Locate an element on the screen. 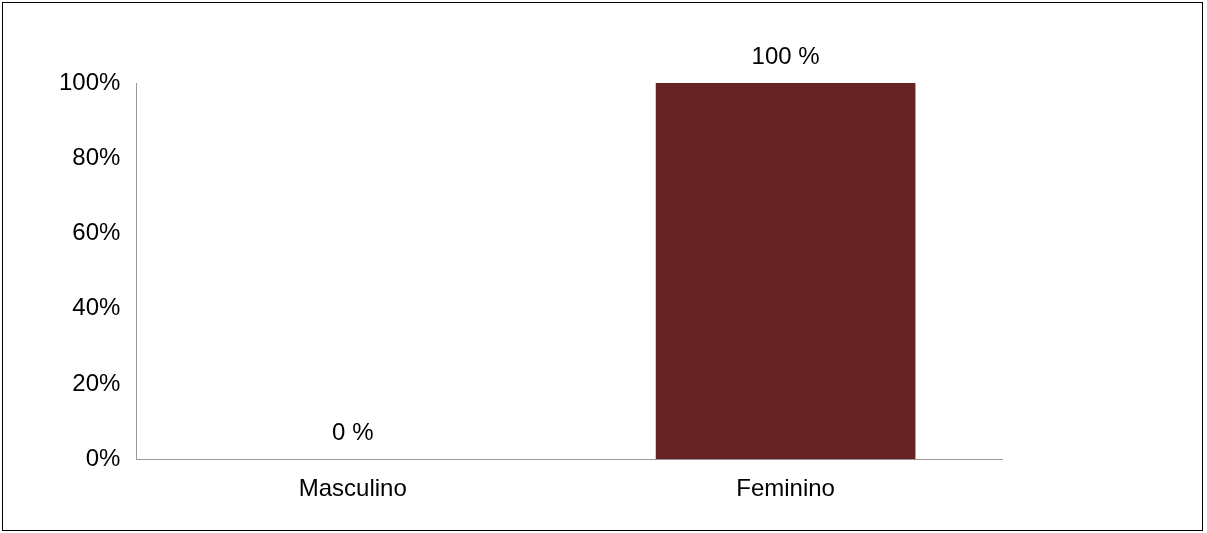 This screenshot has height=533, width=1207. y-tick-label: 40% is located at coordinates (96, 307).